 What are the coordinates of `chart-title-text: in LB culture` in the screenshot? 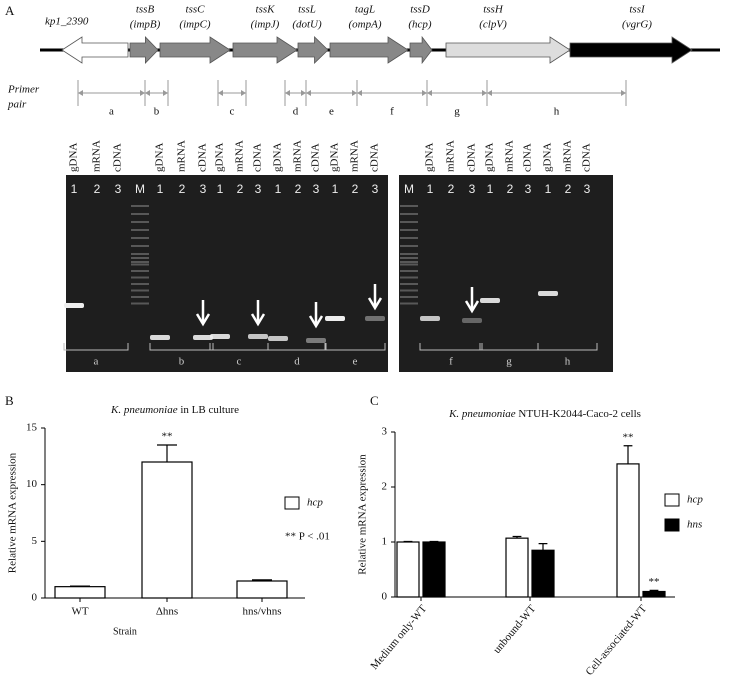 It's located at (209, 410).